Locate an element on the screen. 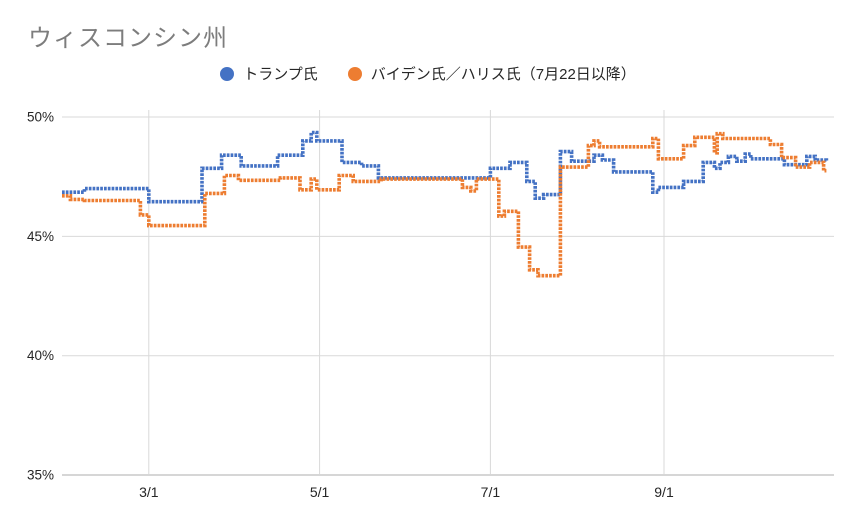 Image resolution: width=856 pixels, height=529 pixels. chart-title: ウィスコンシン州 is located at coordinates (128, 38).